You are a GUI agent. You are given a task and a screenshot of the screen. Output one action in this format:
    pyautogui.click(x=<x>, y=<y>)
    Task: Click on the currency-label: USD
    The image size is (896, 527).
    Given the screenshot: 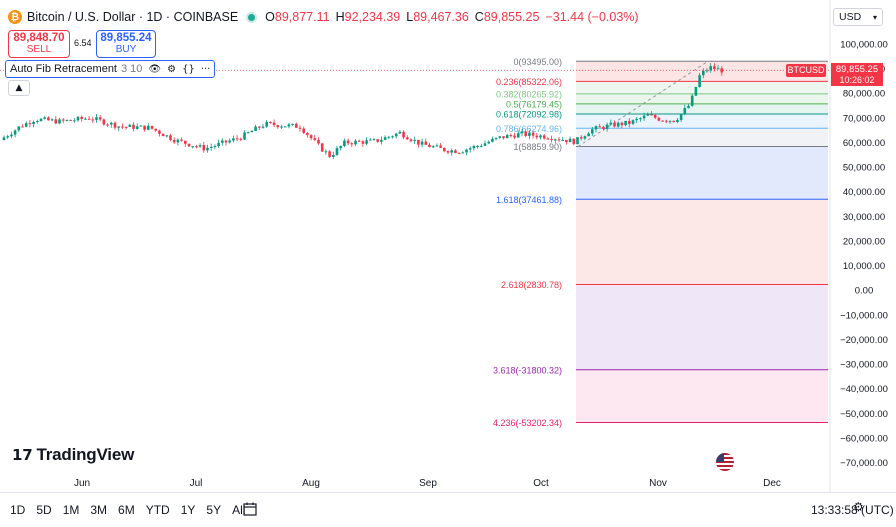 What is the action you would take?
    pyautogui.click(x=850, y=17)
    